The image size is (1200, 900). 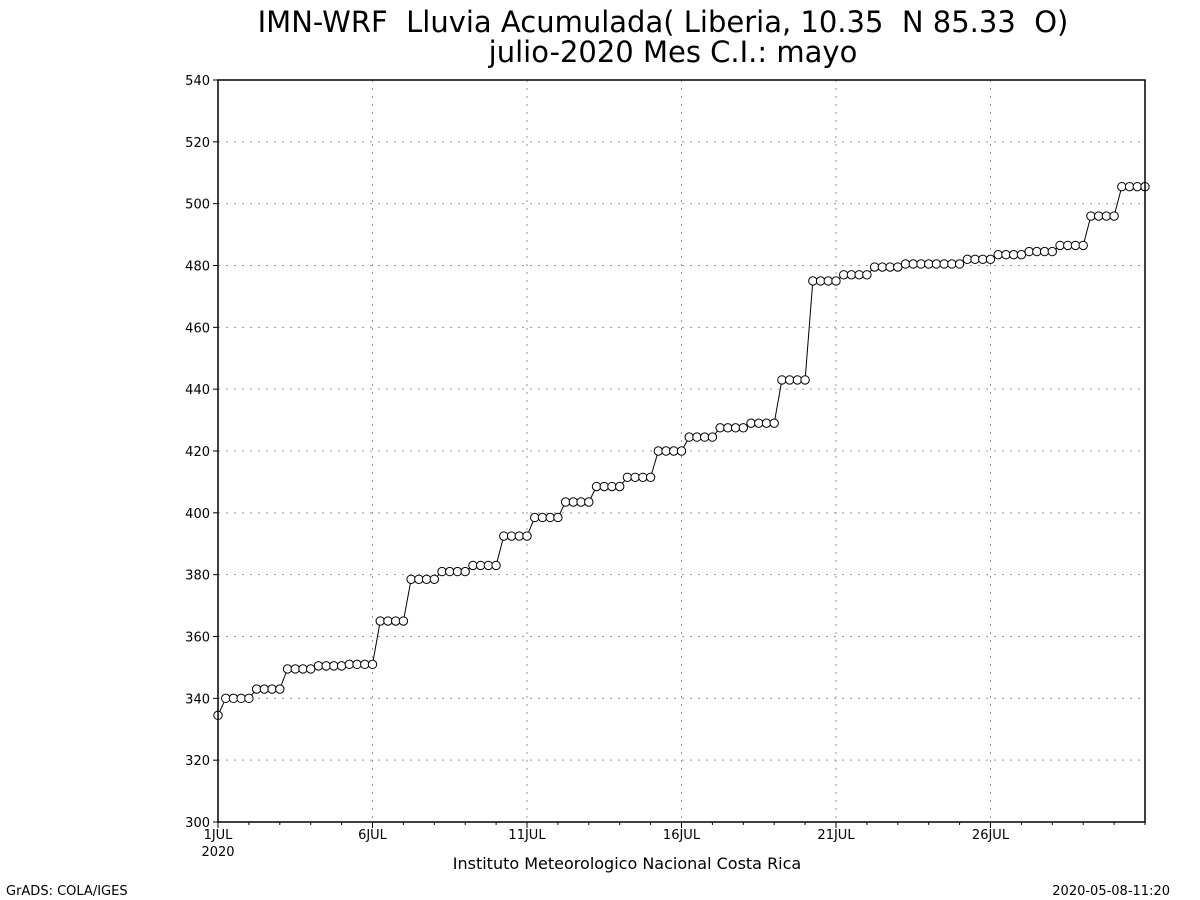 What do you see at coordinates (197, 452) in the screenshot?
I see `y-tick-label: 420` at bounding box center [197, 452].